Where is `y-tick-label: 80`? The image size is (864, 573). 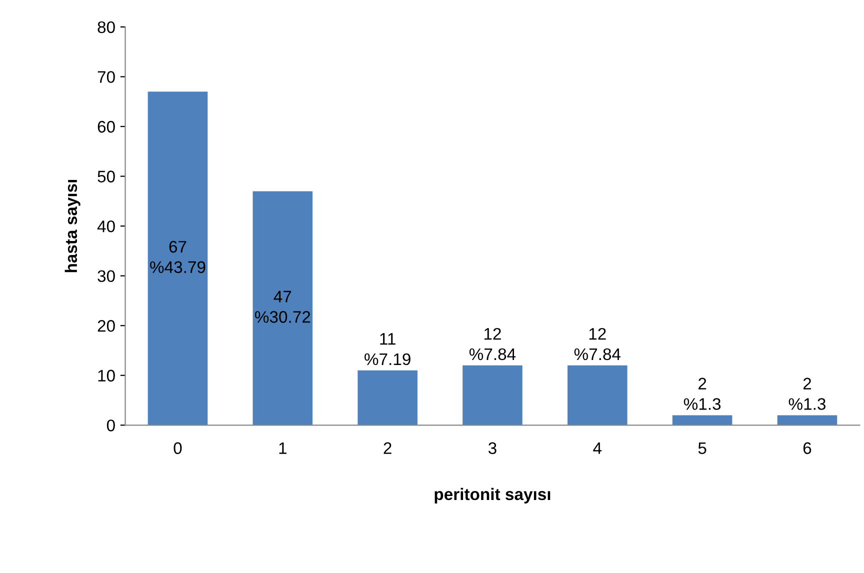
y-tick-label: 80 is located at coordinates (106, 27).